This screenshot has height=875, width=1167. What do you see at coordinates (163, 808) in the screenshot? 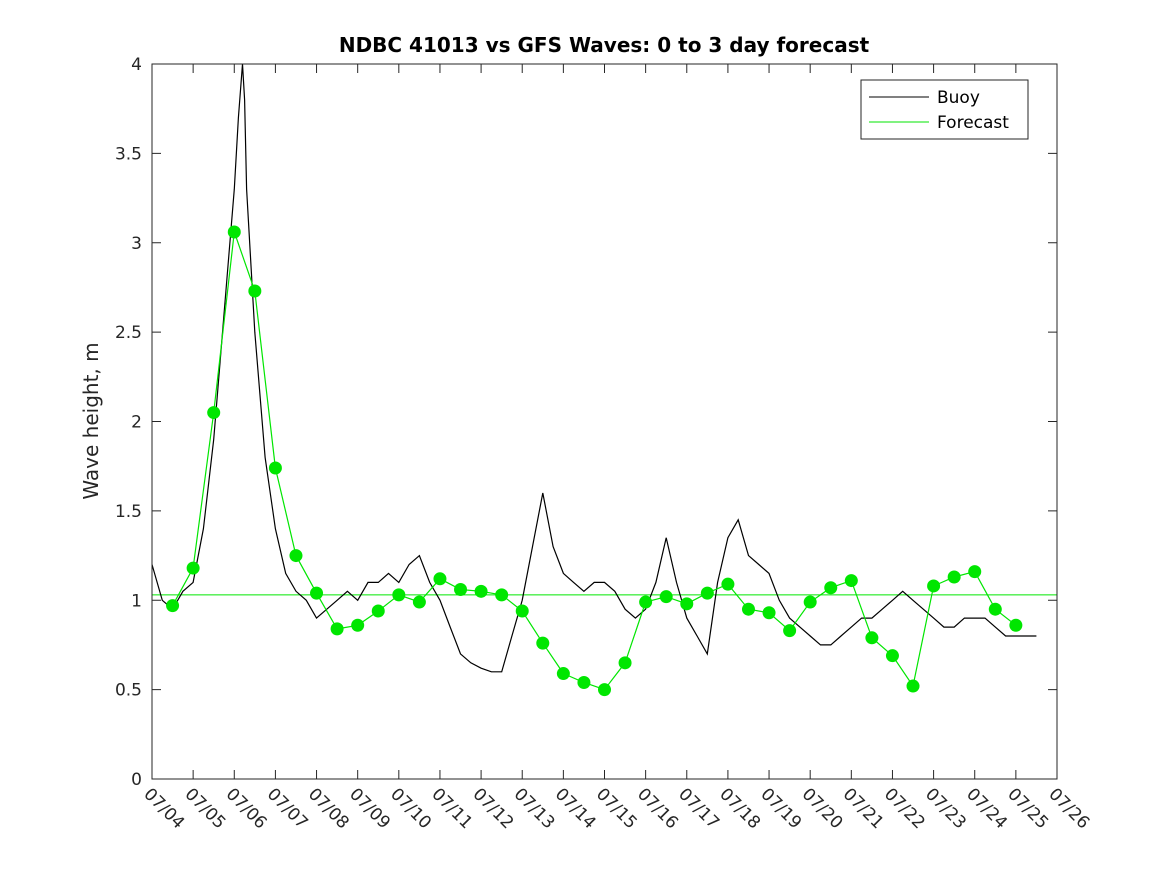
I see `x-tick-label: 07/04` at bounding box center [163, 808].